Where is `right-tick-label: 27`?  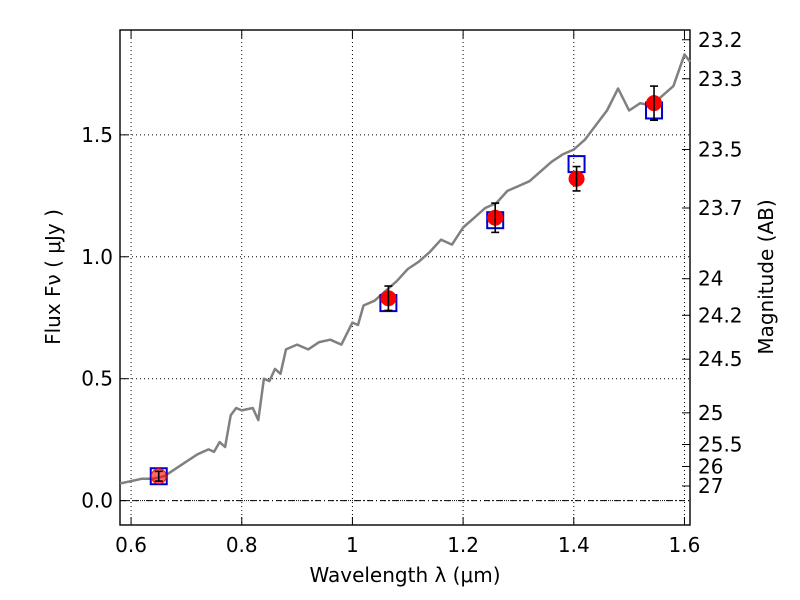 right-tick-label: 27 is located at coordinates (710, 486).